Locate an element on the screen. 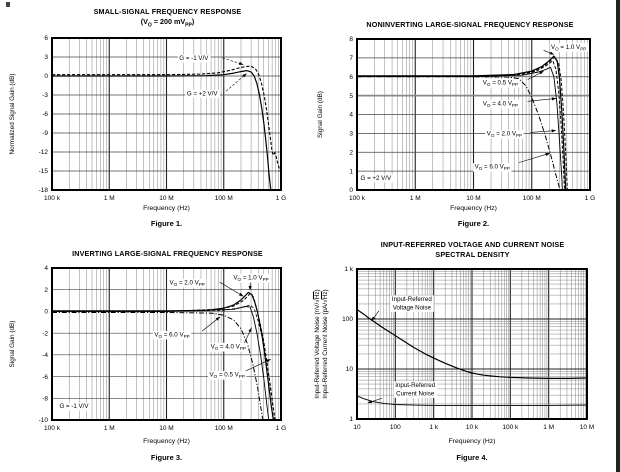  svg-text: 7 is located at coordinates (351, 58).